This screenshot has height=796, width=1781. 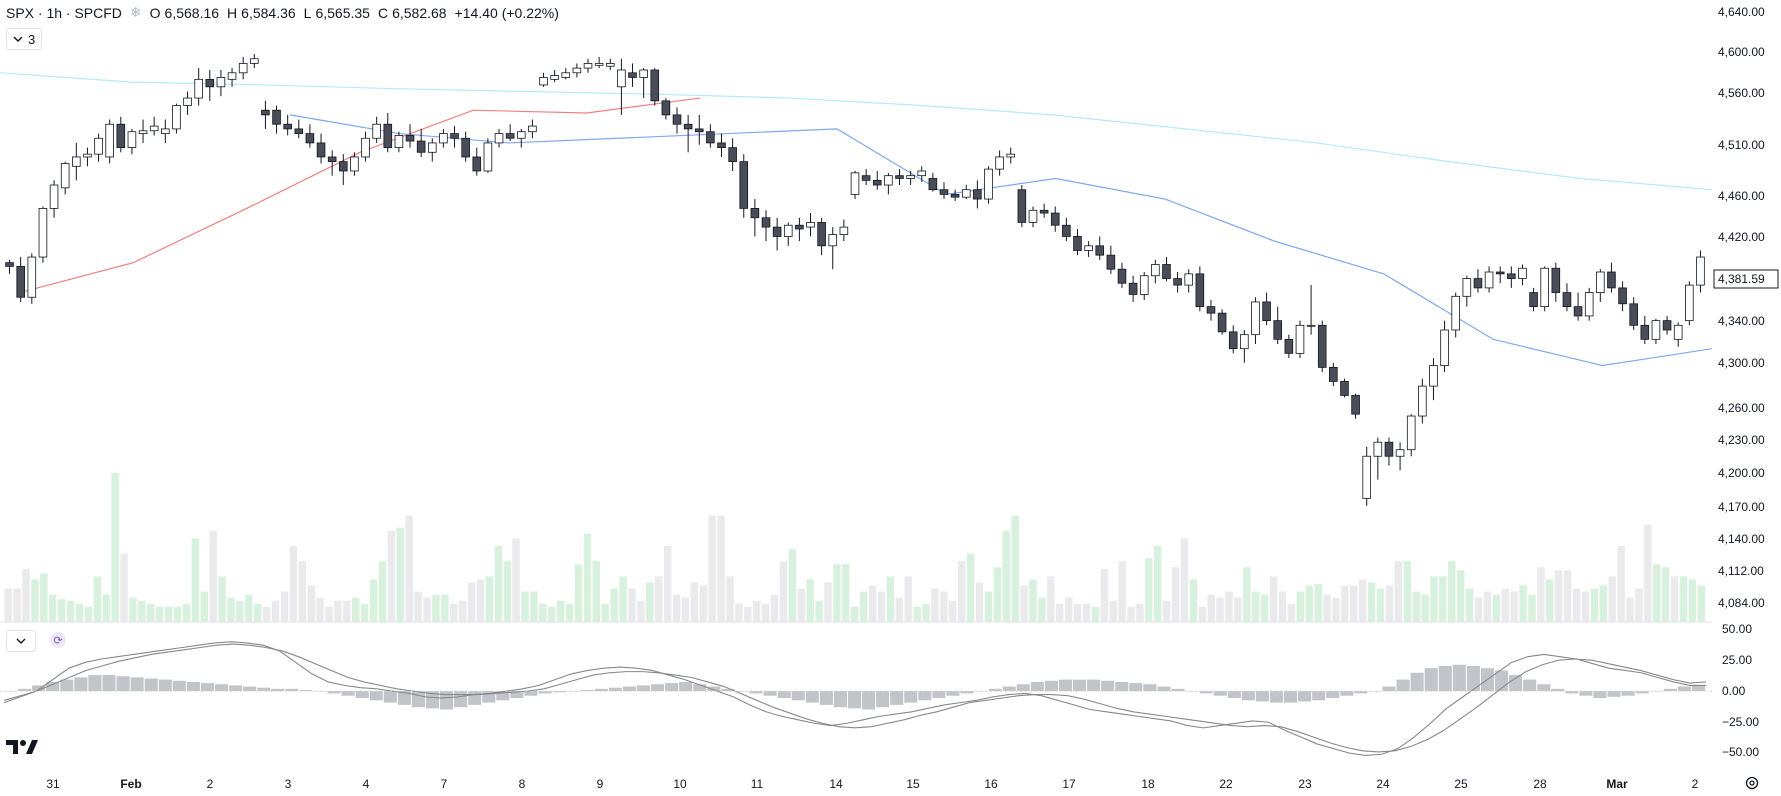 I want to click on macd-signal-line, so click(x=855, y=698).